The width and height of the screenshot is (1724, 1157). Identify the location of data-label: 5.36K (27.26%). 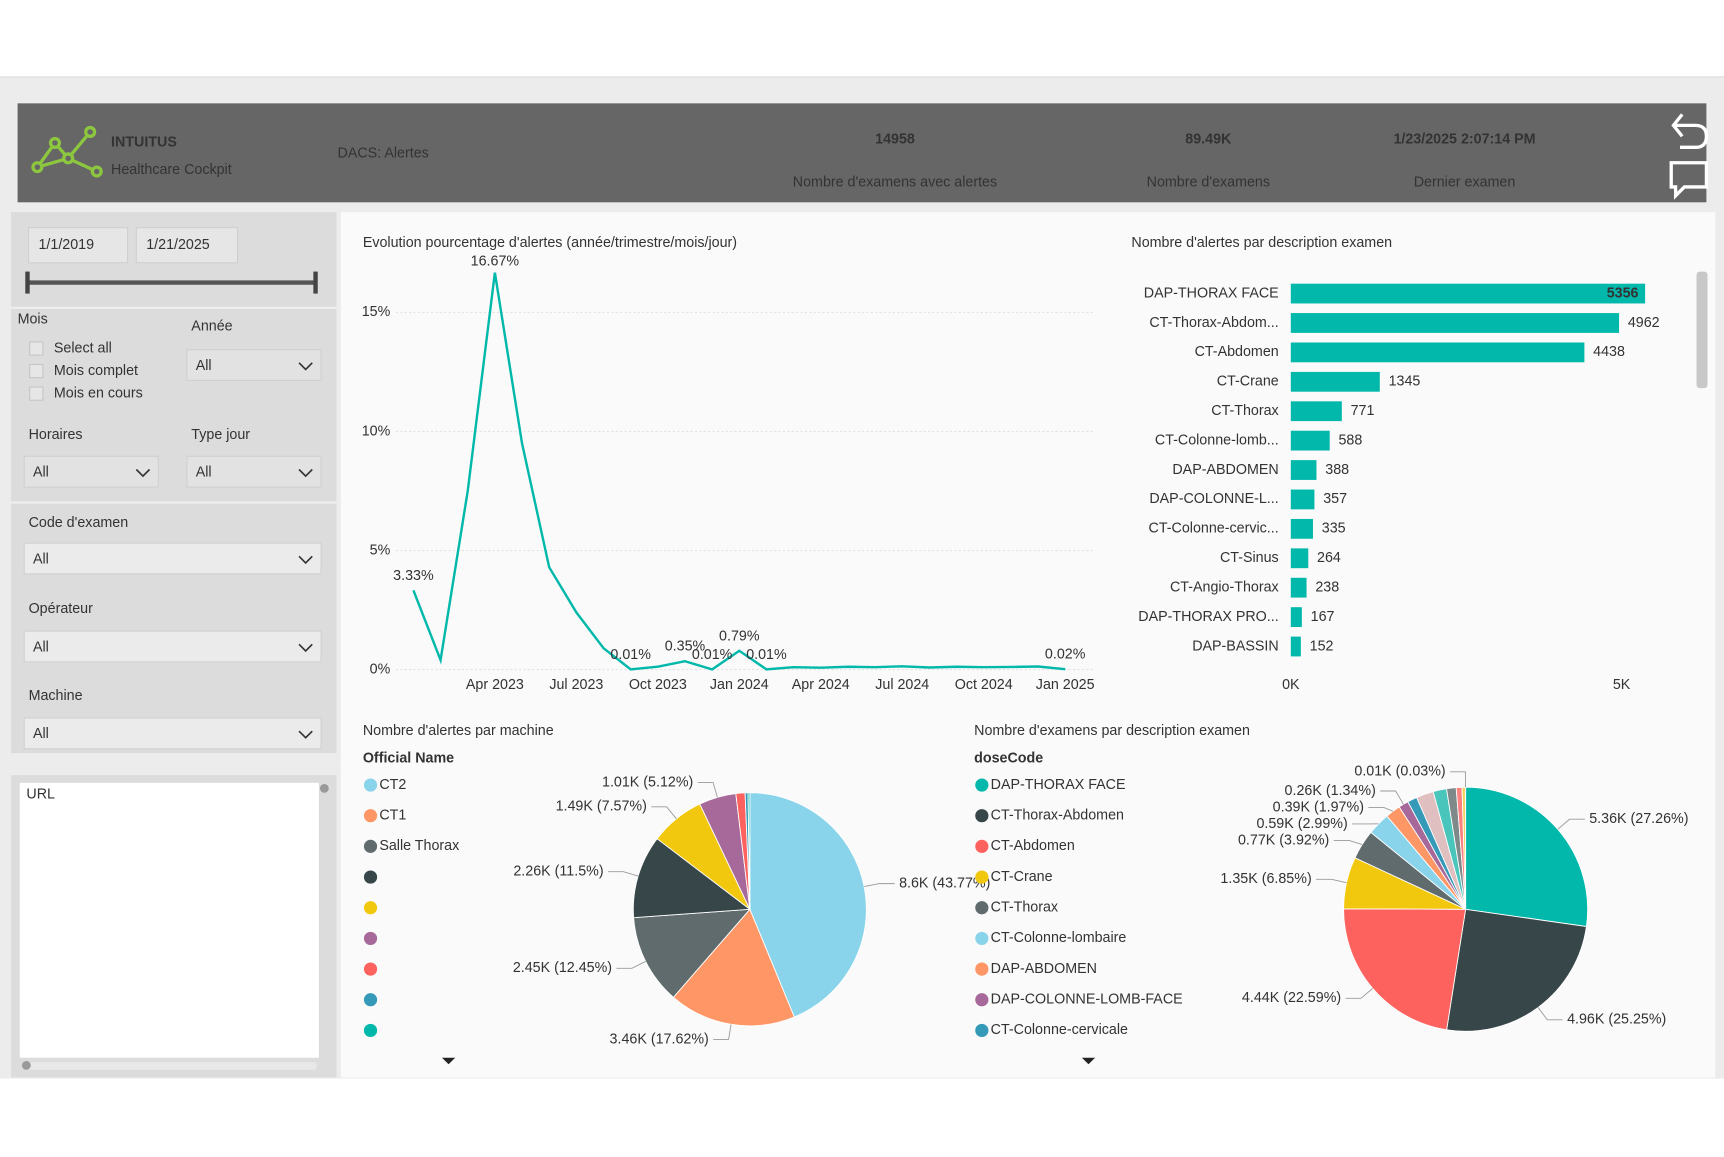
(1638, 819).